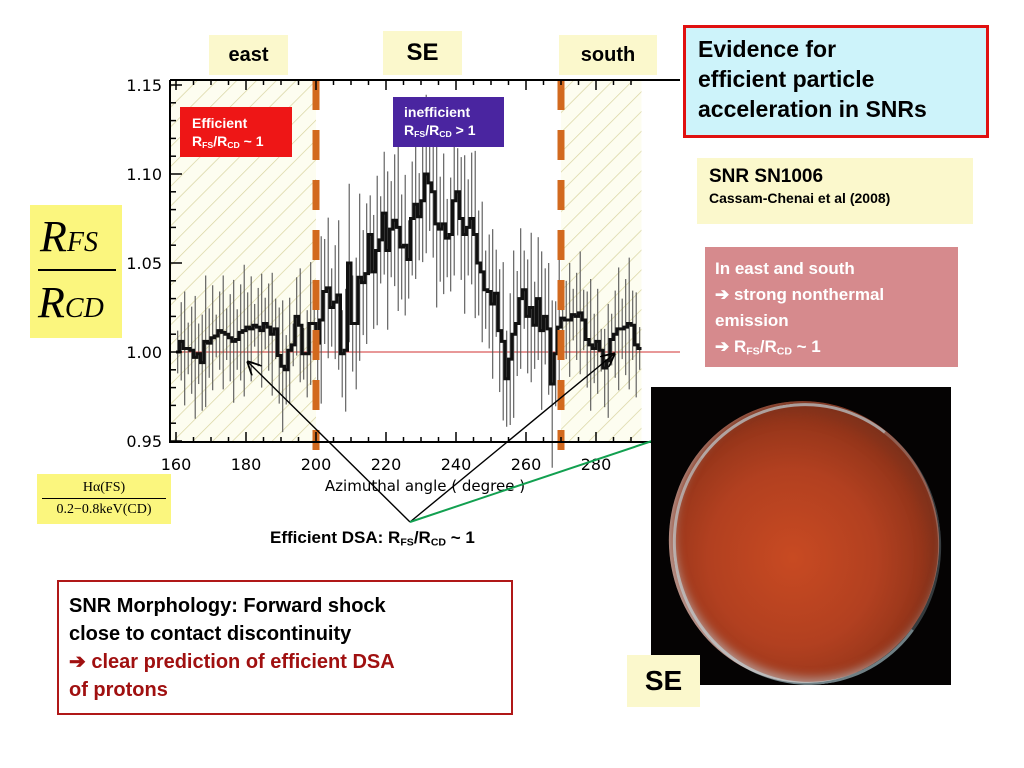 The image size is (1024, 768). Describe the element at coordinates (220, 123) in the screenshot. I see `efficient-label-title: Efficient` at that location.